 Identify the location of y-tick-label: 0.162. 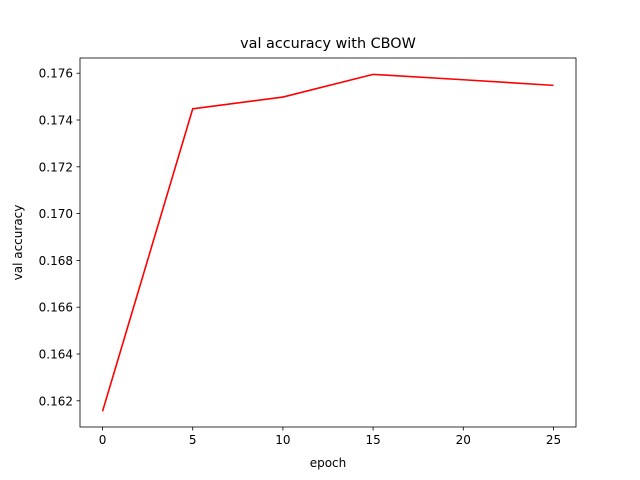
(56, 401).